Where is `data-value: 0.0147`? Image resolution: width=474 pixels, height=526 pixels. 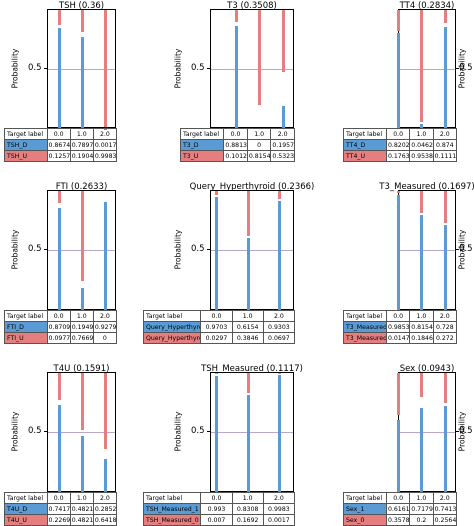
data-value: 0.0147 is located at coordinates (397, 338).